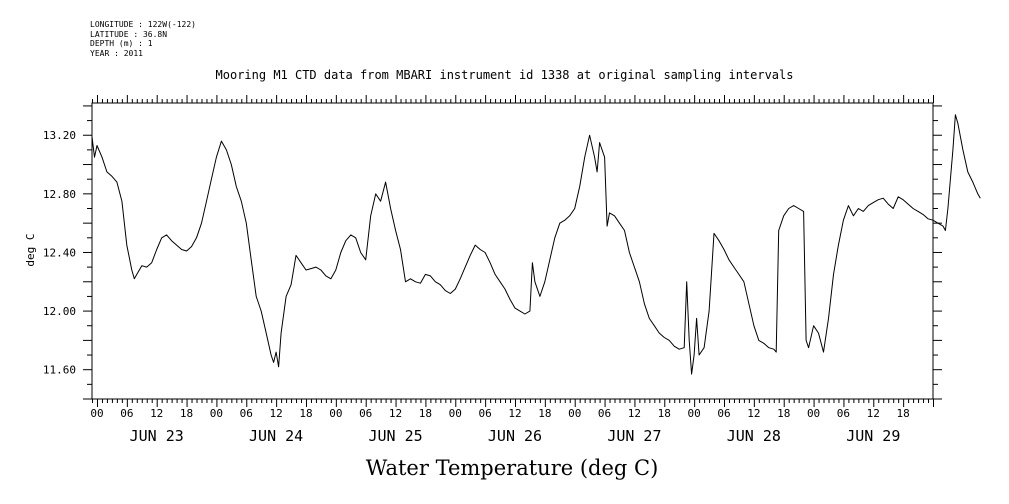 This screenshot has height=504, width=1009. I want to click on y-axis-label: deg C, so click(30, 249).